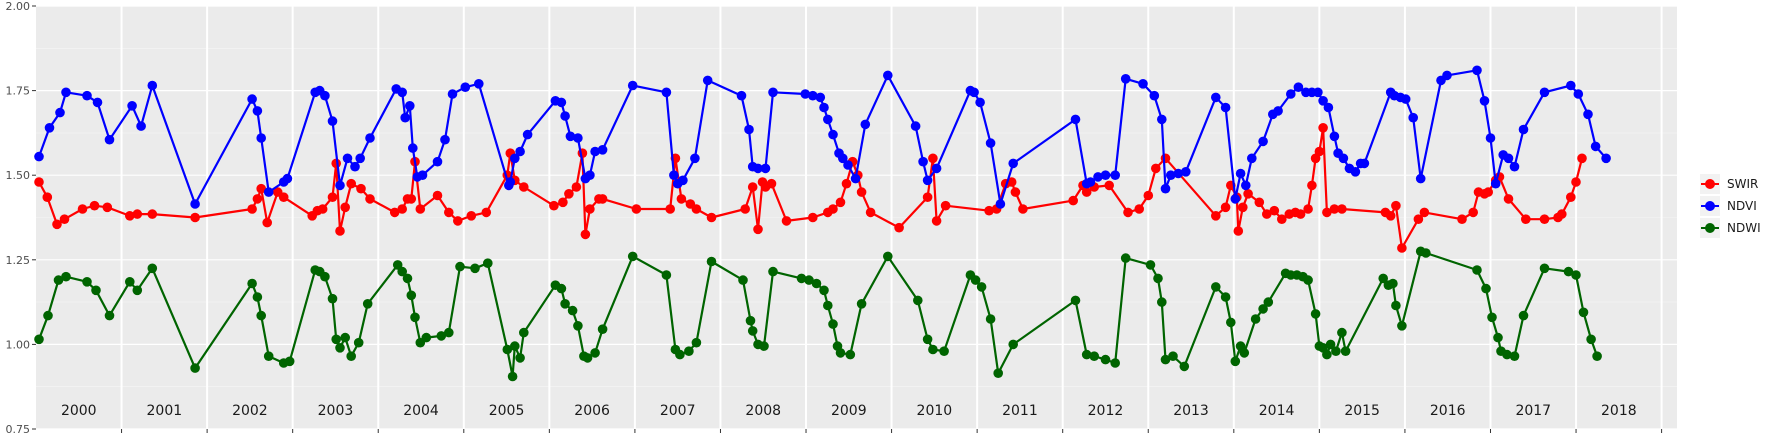  Describe the element at coordinates (1742, 184) in the screenshot. I see `legend-label: SWIR` at that location.